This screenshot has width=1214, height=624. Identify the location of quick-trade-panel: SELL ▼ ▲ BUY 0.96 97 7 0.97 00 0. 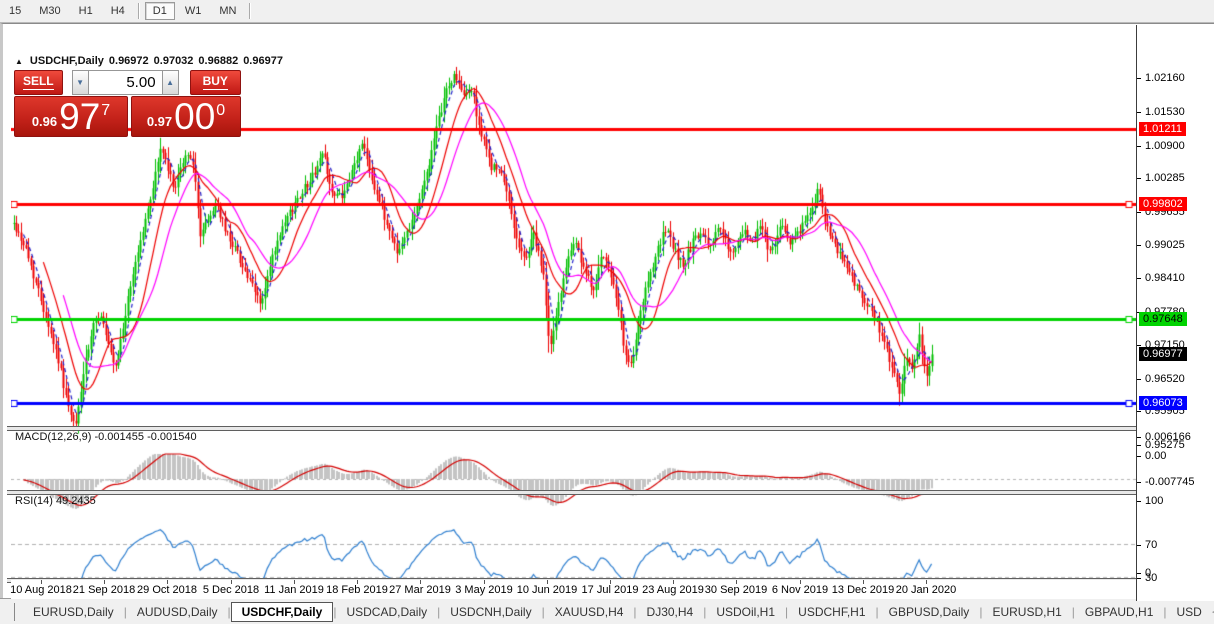
(127, 103).